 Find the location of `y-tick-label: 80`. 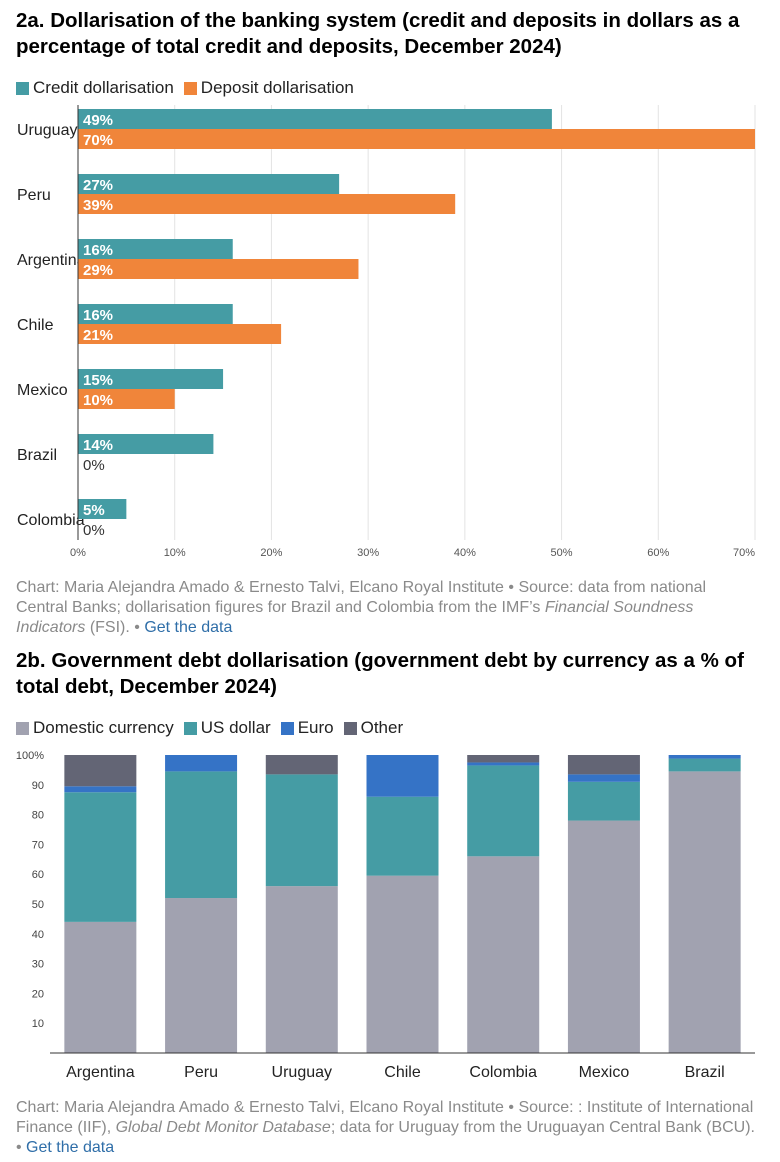

y-tick-label: 80 is located at coordinates (38, 816).